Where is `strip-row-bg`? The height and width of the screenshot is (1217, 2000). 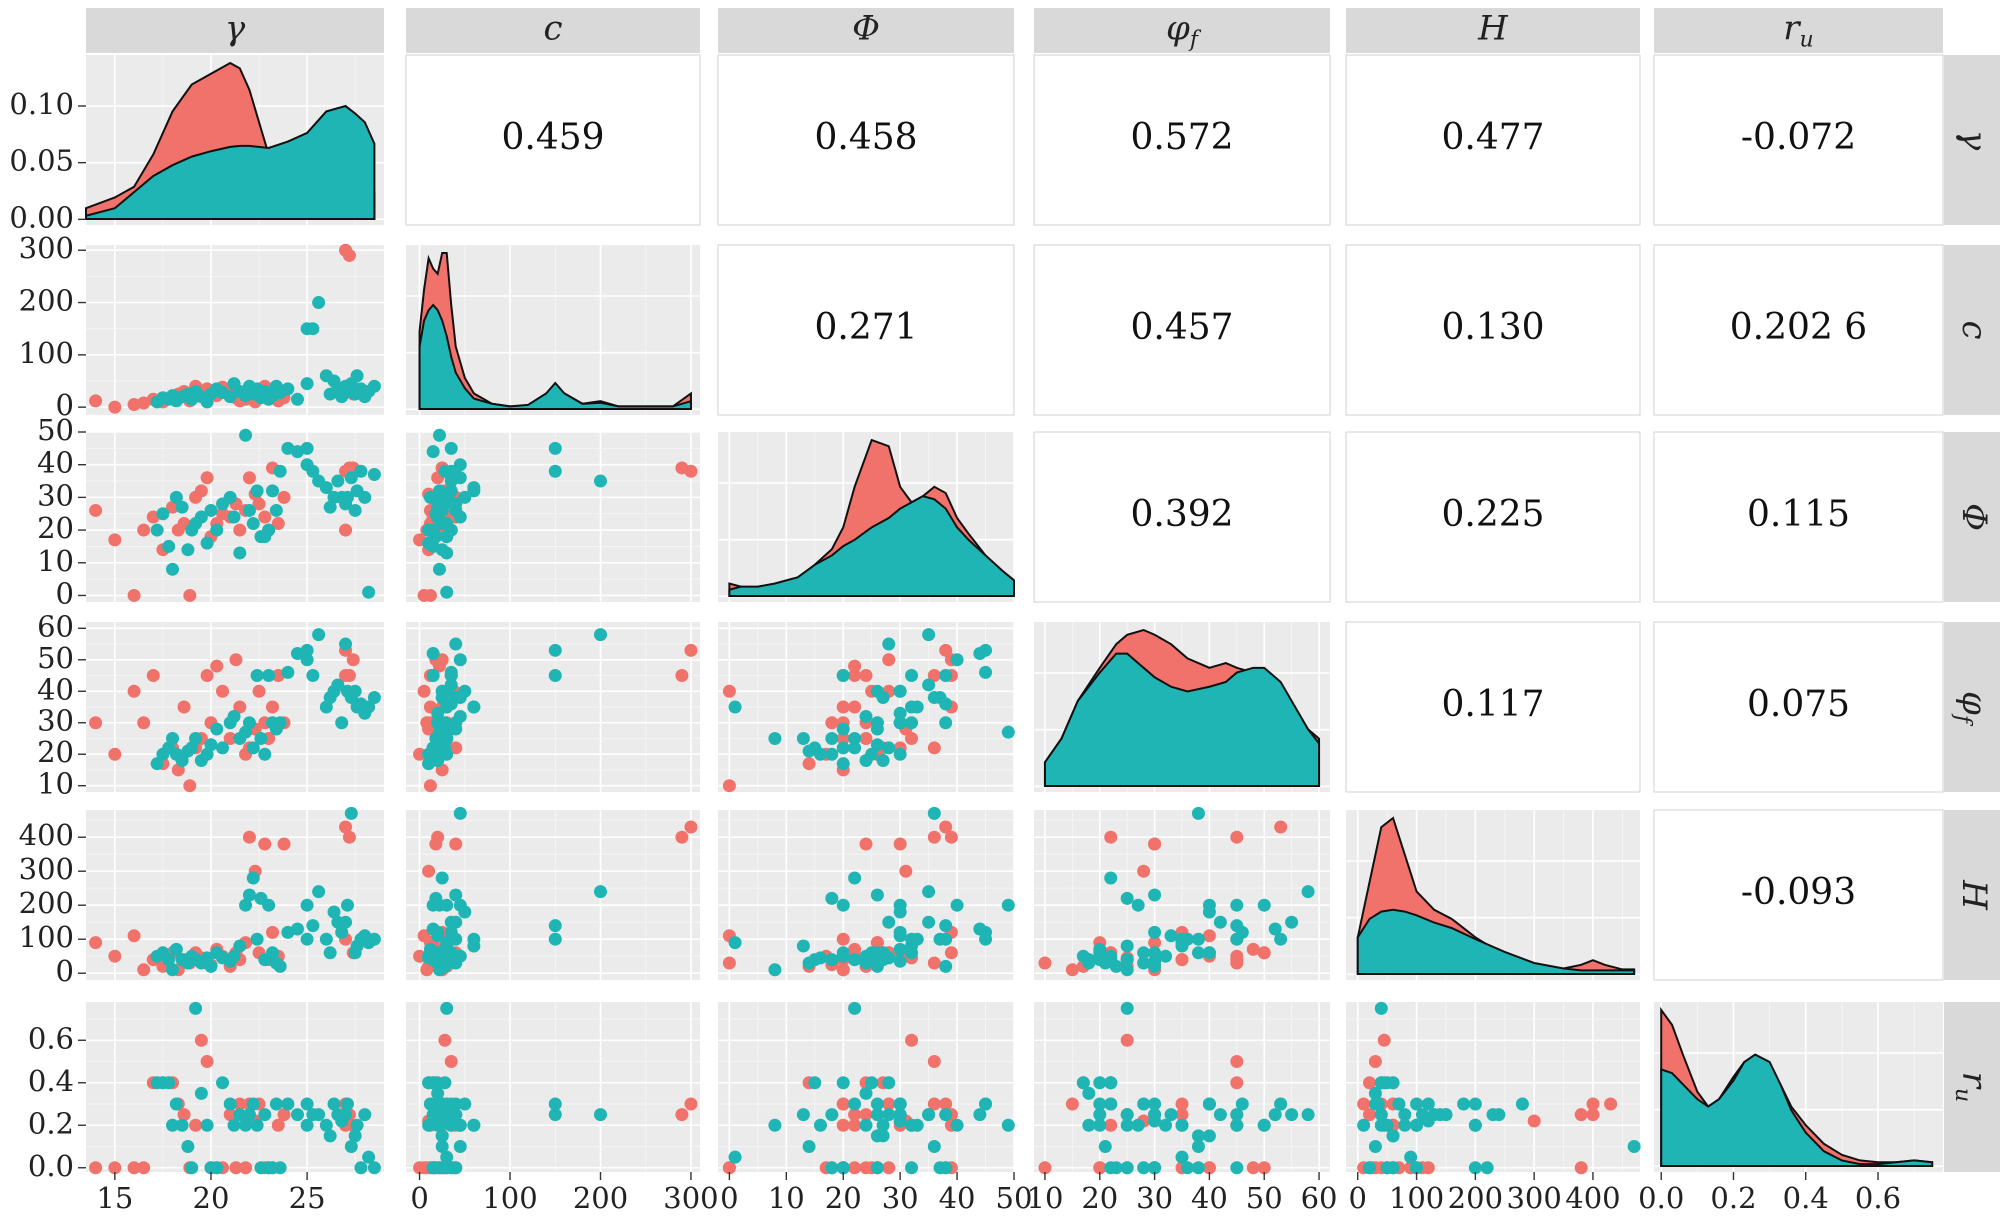 strip-row-bg is located at coordinates (1972, 330).